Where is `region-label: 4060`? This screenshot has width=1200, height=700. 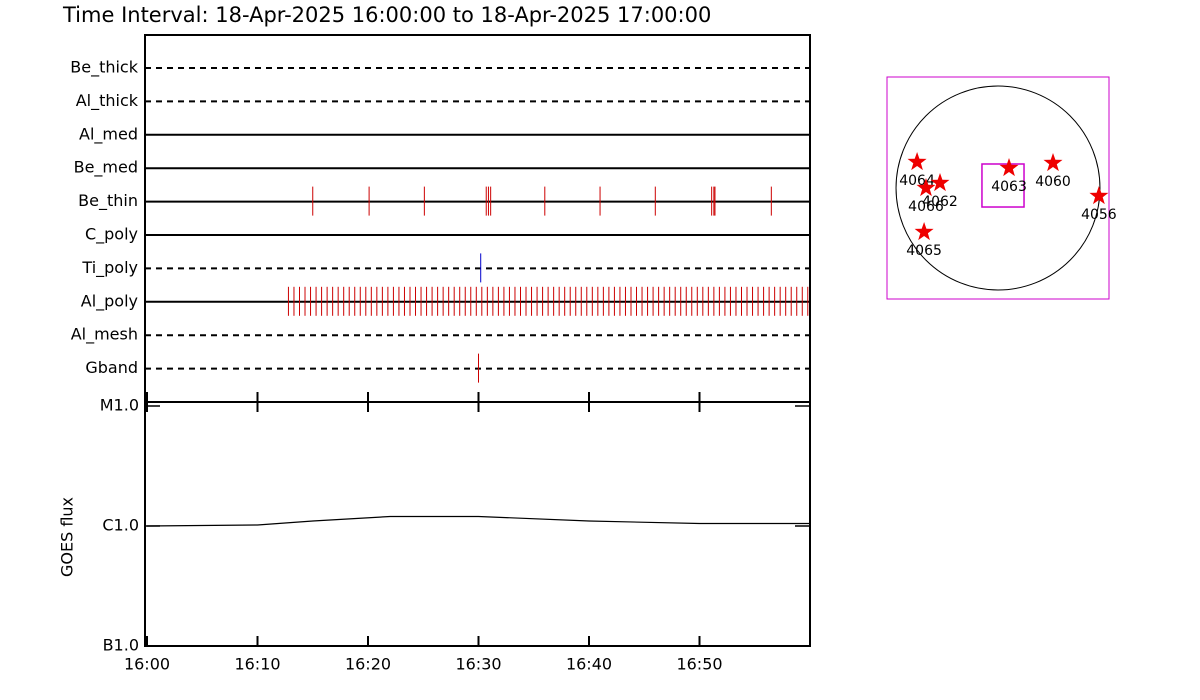 region-label: 4060 is located at coordinates (1053, 182).